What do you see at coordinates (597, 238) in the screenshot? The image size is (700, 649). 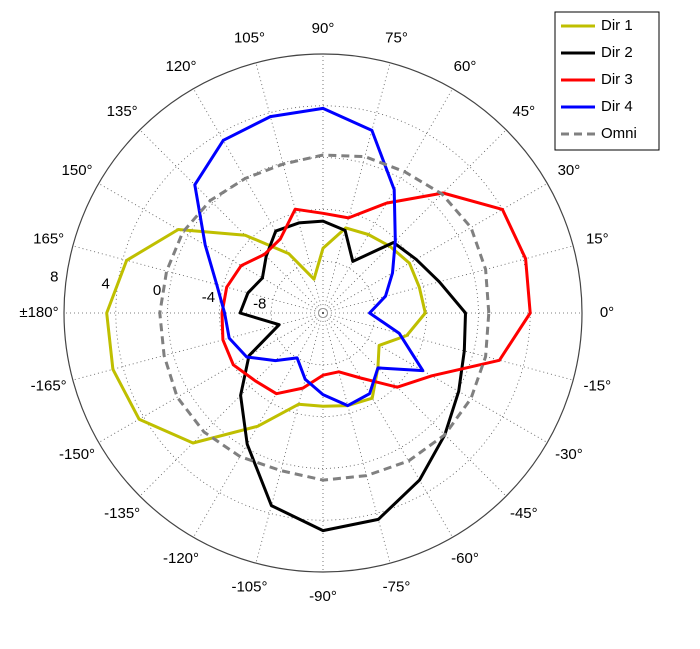 I see `theta-tick-label: 15°` at bounding box center [597, 238].